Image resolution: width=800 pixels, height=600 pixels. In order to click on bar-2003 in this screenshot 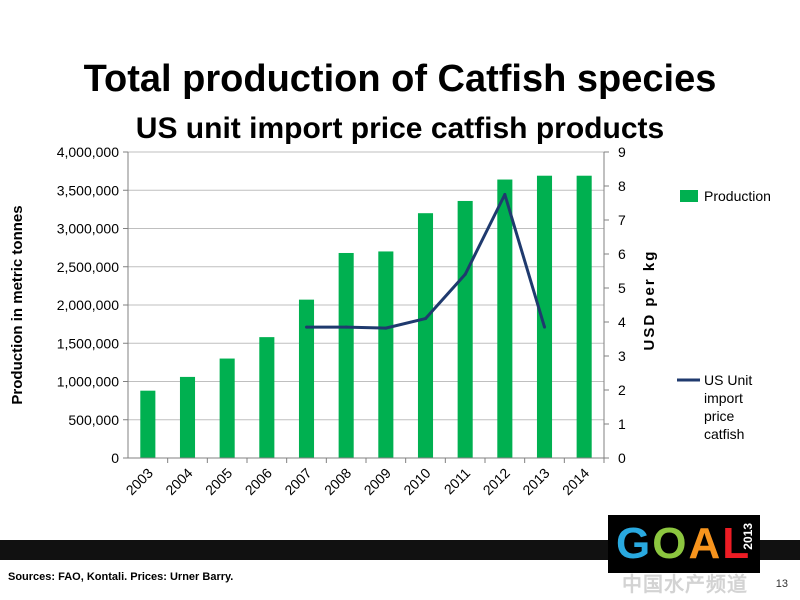, I will do `click(148, 424)`.